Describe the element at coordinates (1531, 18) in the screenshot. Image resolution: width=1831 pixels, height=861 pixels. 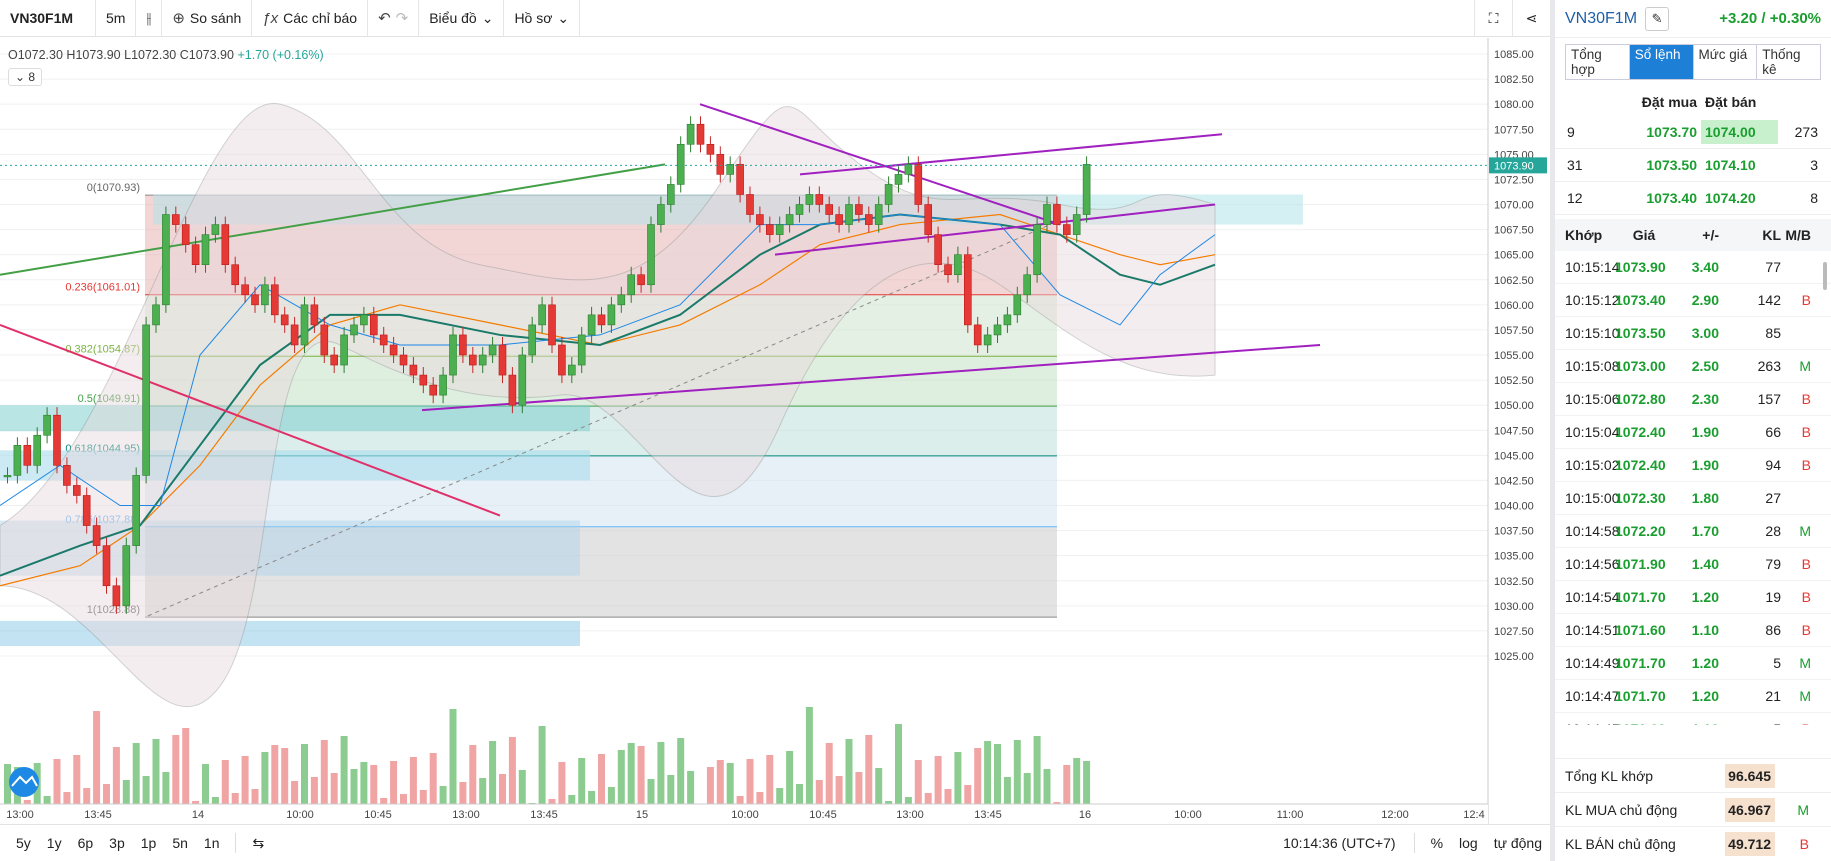
I see `share-button: ⋖` at that location.